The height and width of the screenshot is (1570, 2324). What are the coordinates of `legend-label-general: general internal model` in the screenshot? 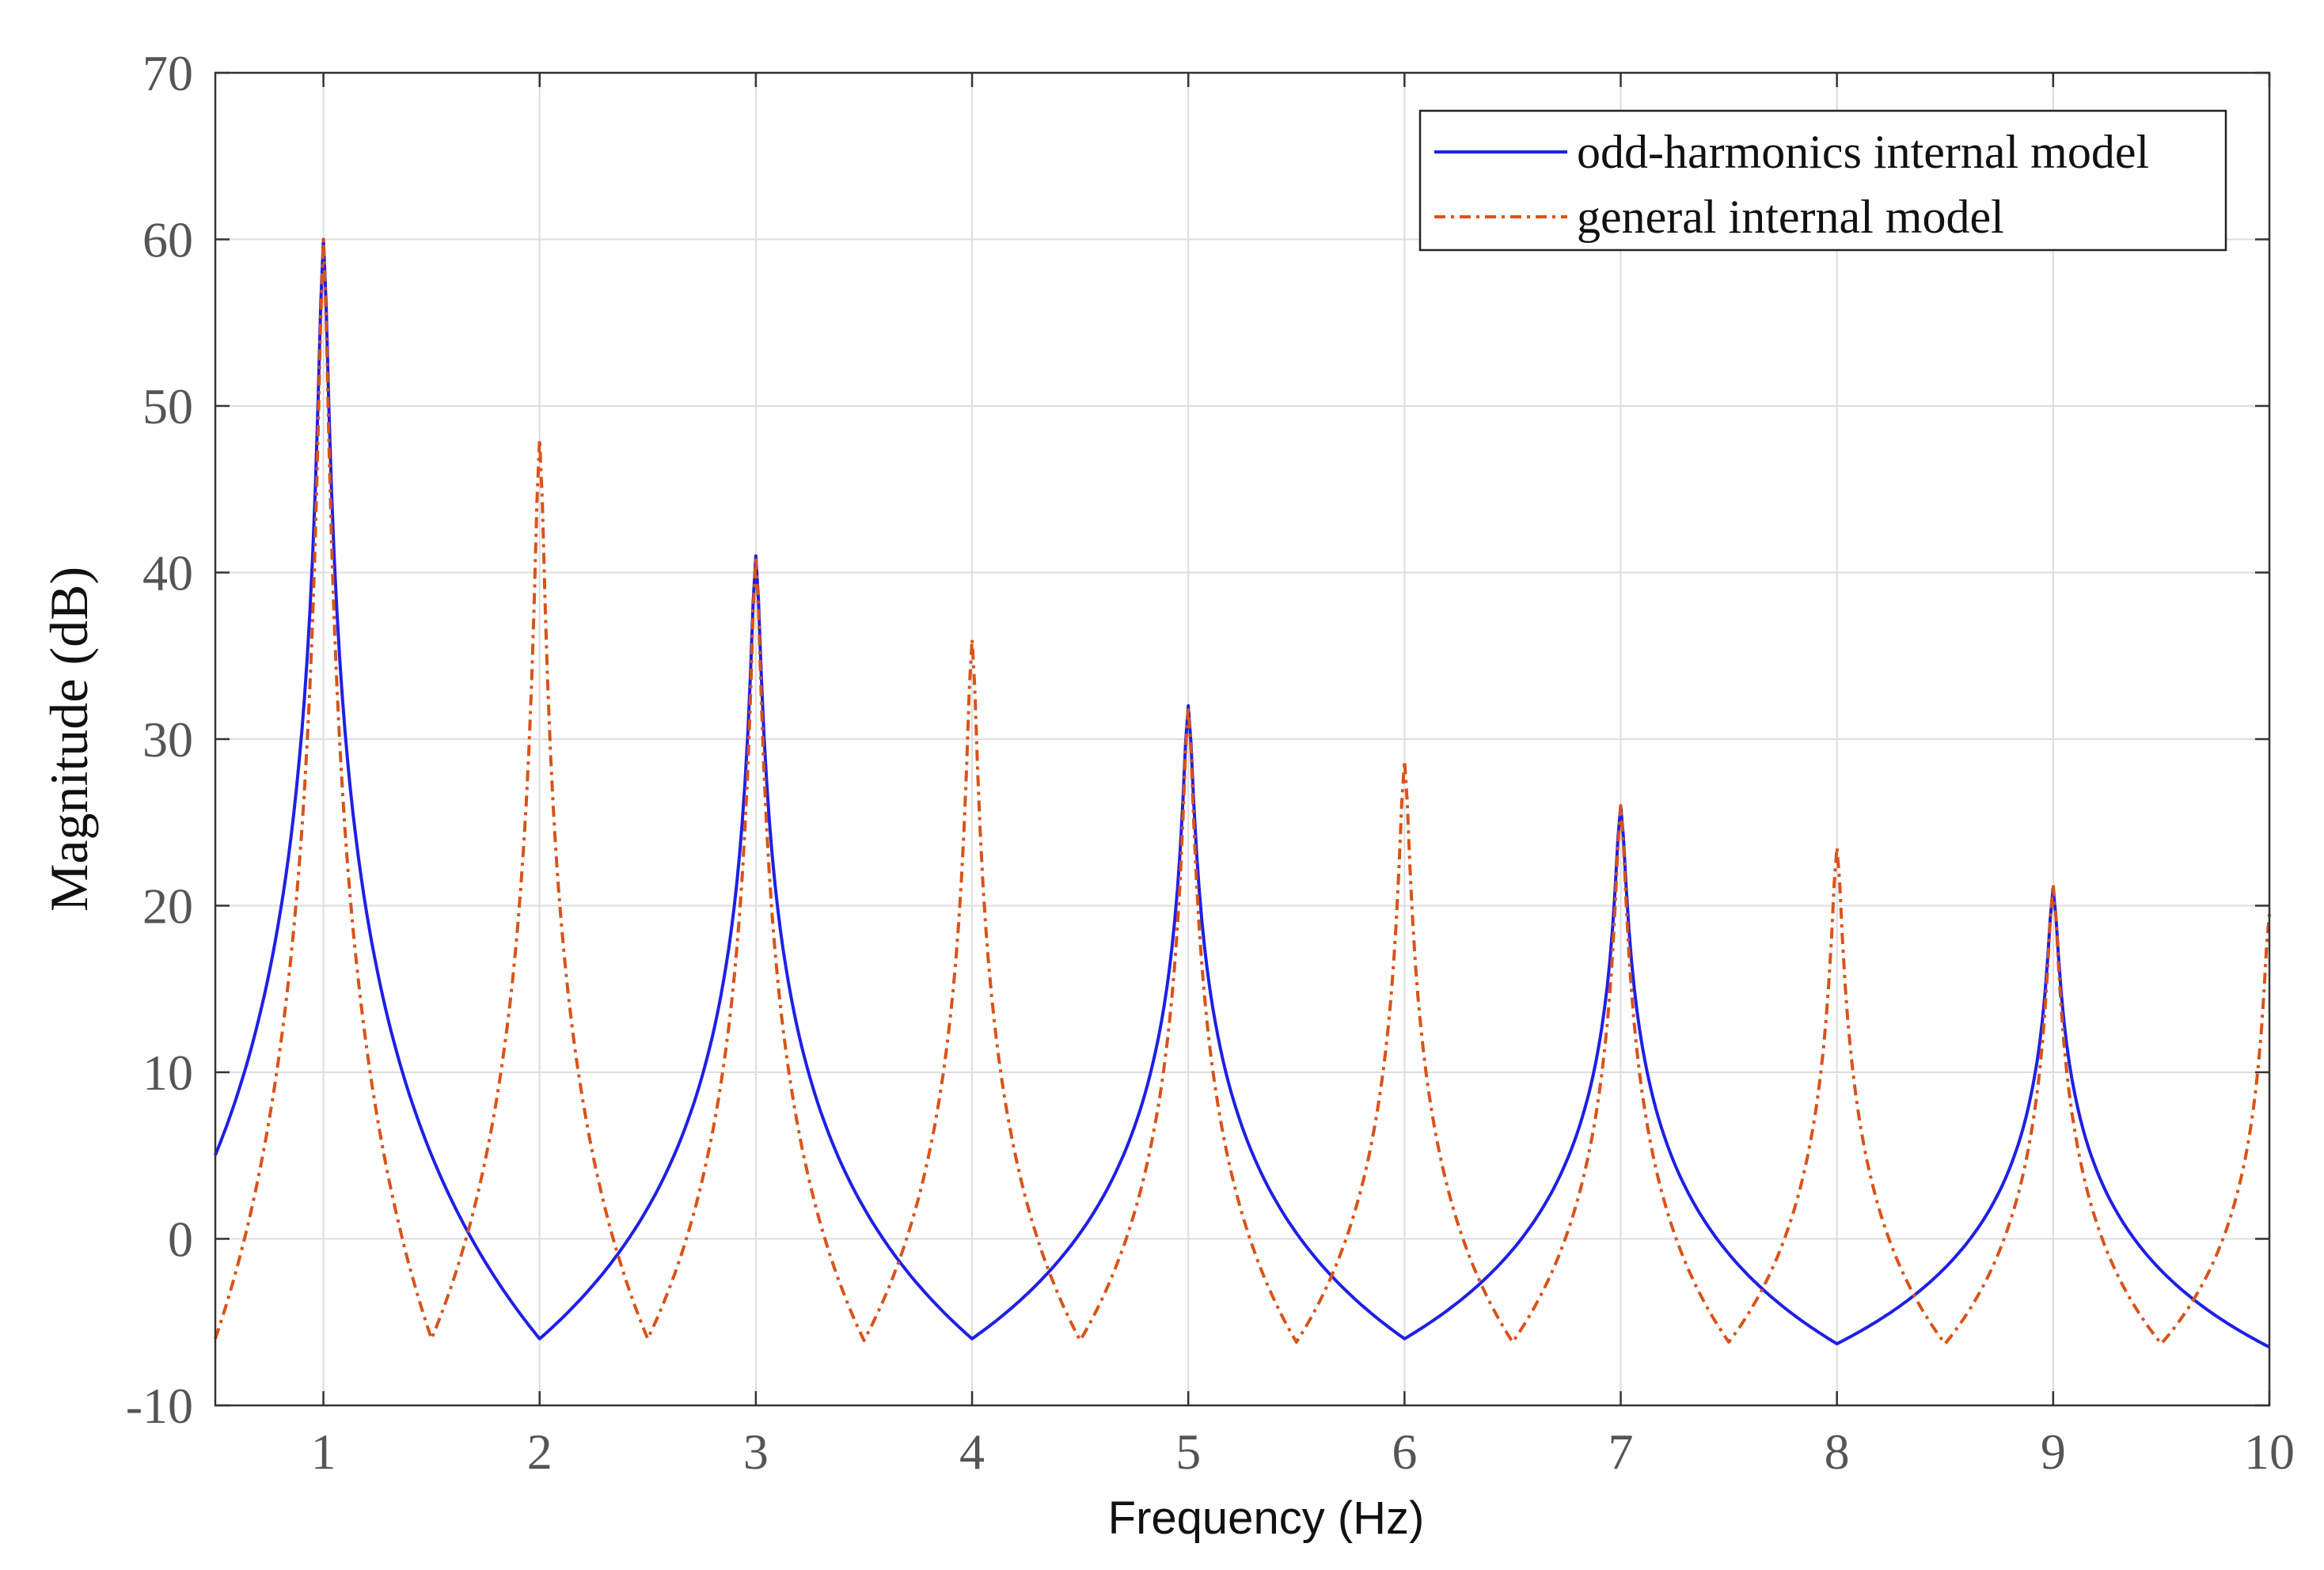 It's located at (1791, 217).